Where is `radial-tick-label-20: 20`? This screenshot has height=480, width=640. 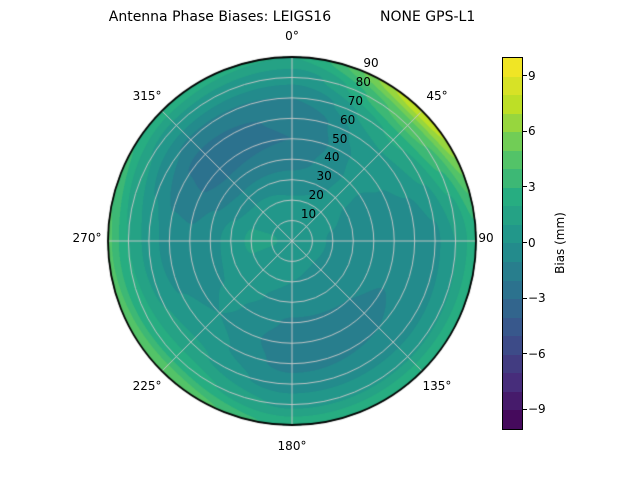 radial-tick-label-20: 20 is located at coordinates (316, 195).